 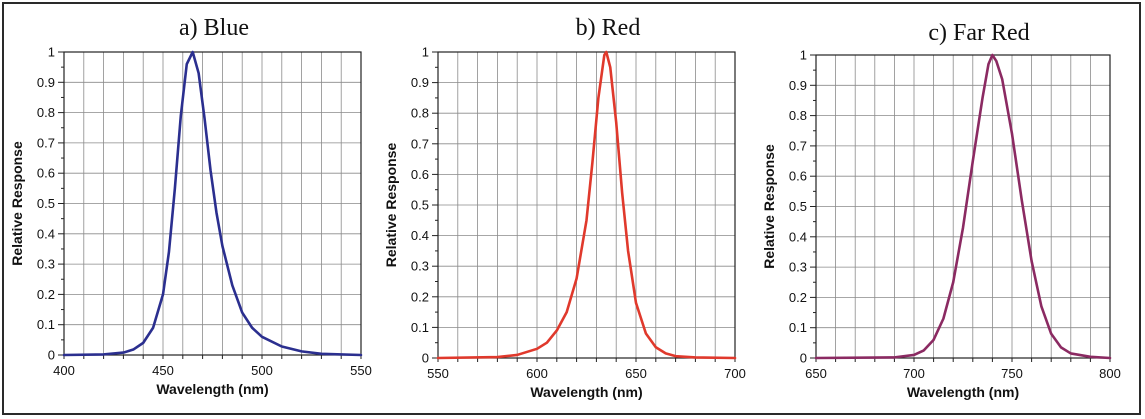 I want to click on chart-title: b) Red, so click(x=608, y=28).